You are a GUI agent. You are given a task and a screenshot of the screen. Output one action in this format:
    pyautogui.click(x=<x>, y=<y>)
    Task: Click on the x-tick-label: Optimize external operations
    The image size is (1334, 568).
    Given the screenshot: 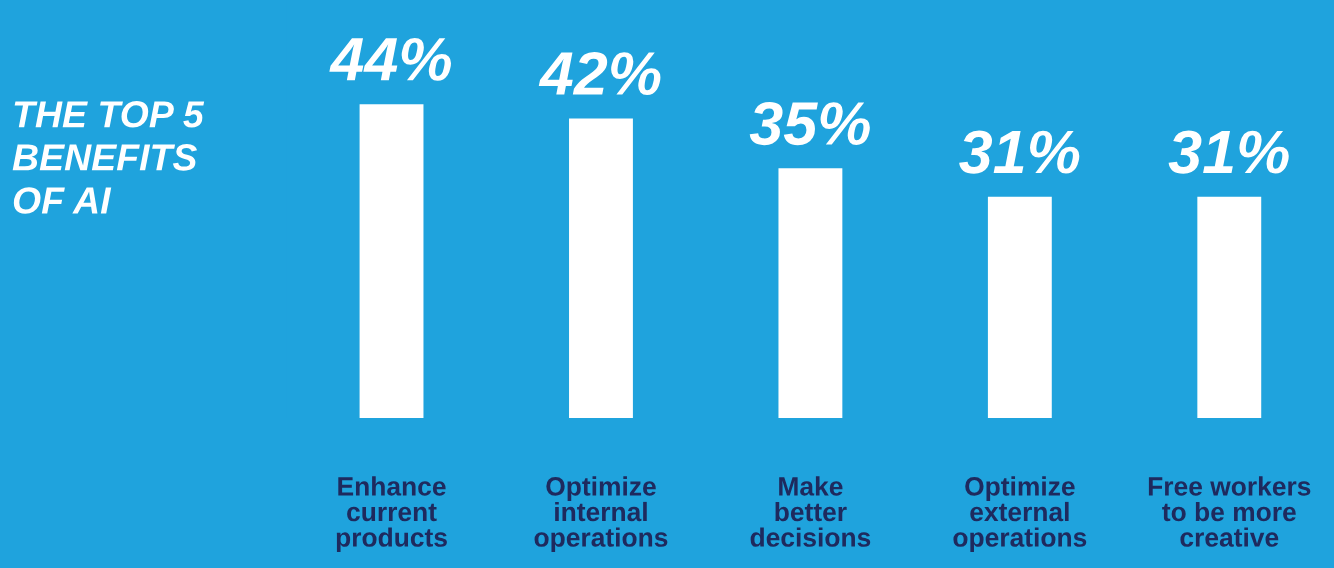 What is the action you would take?
    pyautogui.click(x=1020, y=514)
    